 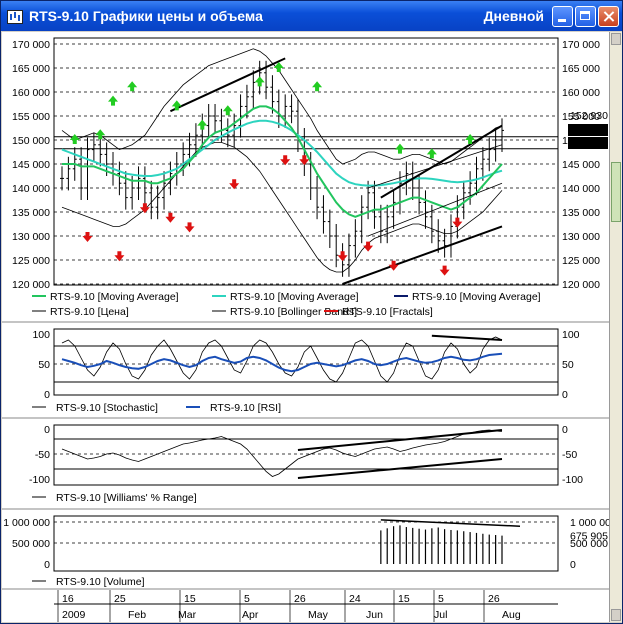 What do you see at coordinates (581, 45) in the screenshot?
I see `price-tick-right: 170 000` at bounding box center [581, 45].